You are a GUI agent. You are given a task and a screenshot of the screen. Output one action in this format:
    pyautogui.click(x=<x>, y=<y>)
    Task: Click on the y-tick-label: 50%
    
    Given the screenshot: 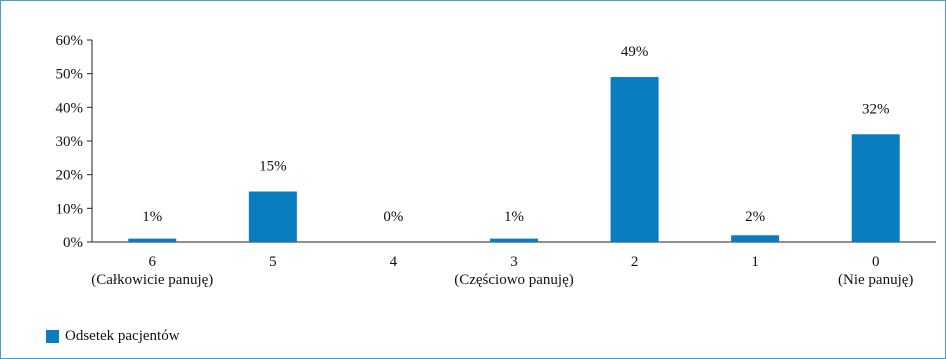 What is the action you would take?
    pyautogui.click(x=70, y=75)
    